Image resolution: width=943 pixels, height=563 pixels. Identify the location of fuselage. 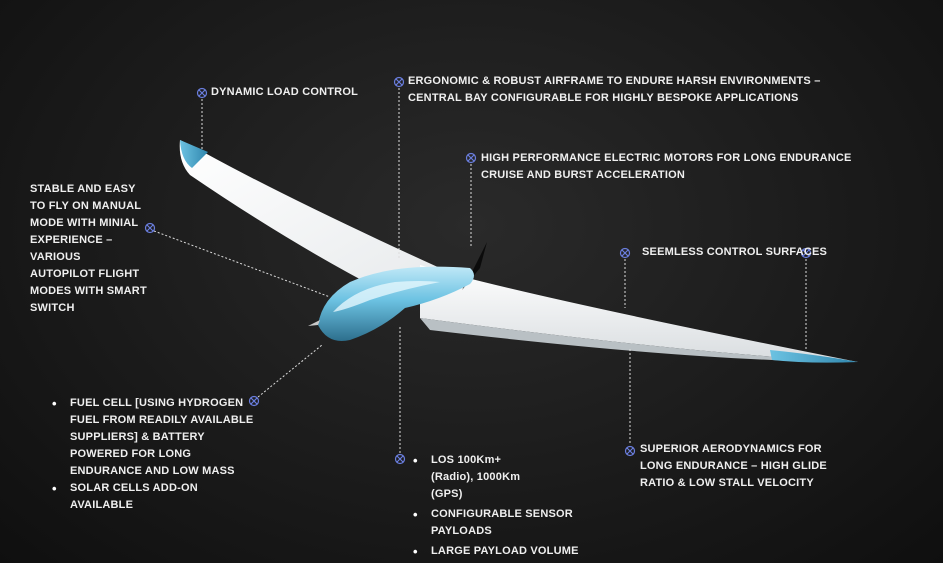
(396, 303).